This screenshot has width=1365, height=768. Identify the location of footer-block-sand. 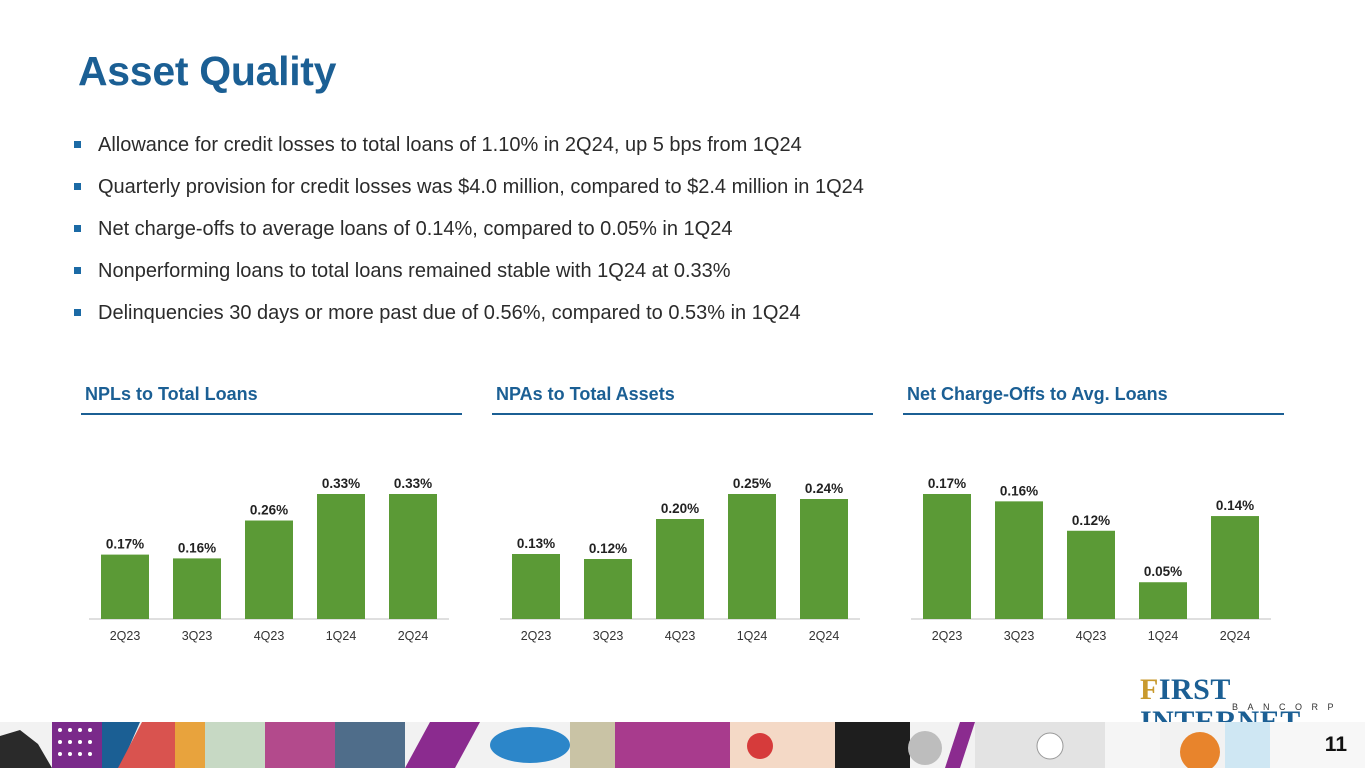
(592, 745).